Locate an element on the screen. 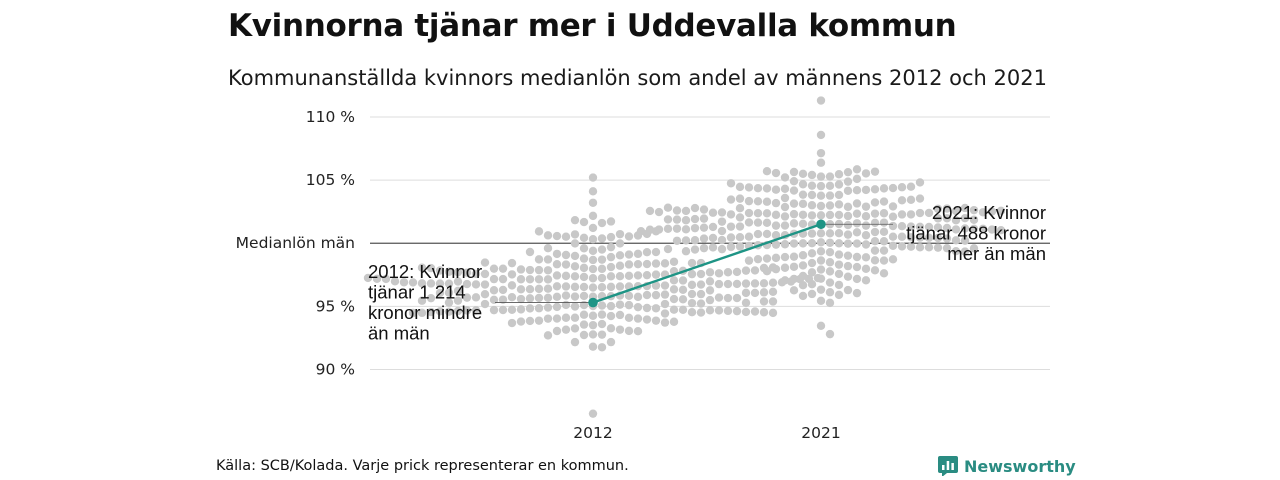 This screenshot has height=480, width=1280. annotation-line: 2021: Kvinnor is located at coordinates (989, 212).